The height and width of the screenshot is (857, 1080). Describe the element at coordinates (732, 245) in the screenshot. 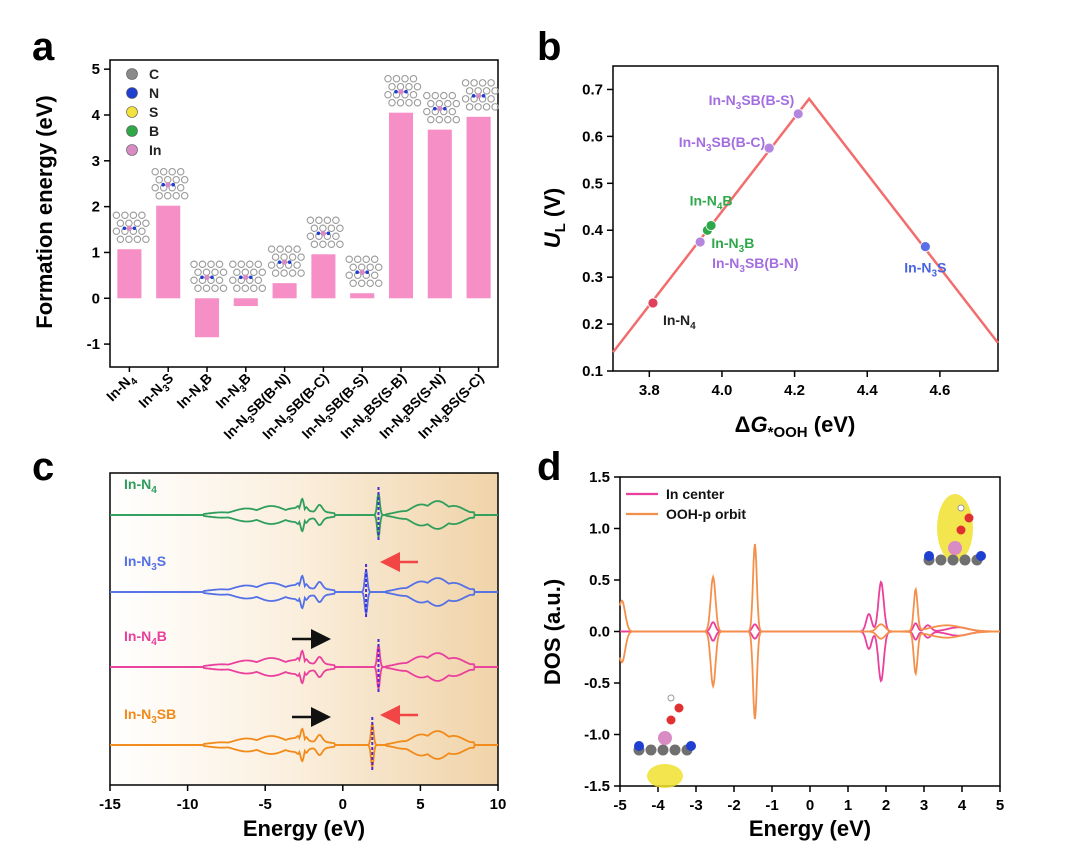

I see `point-label: In-N3B` at that location.